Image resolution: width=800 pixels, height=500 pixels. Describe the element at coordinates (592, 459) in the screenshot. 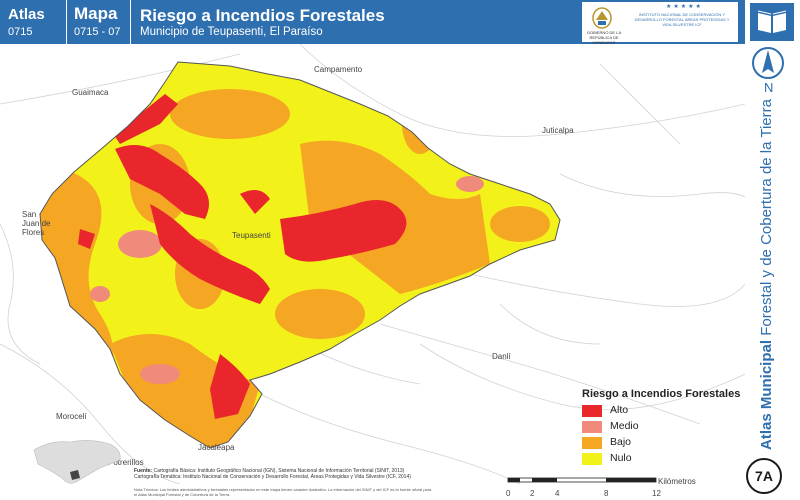

I see `legend-swatch-nulo` at that location.